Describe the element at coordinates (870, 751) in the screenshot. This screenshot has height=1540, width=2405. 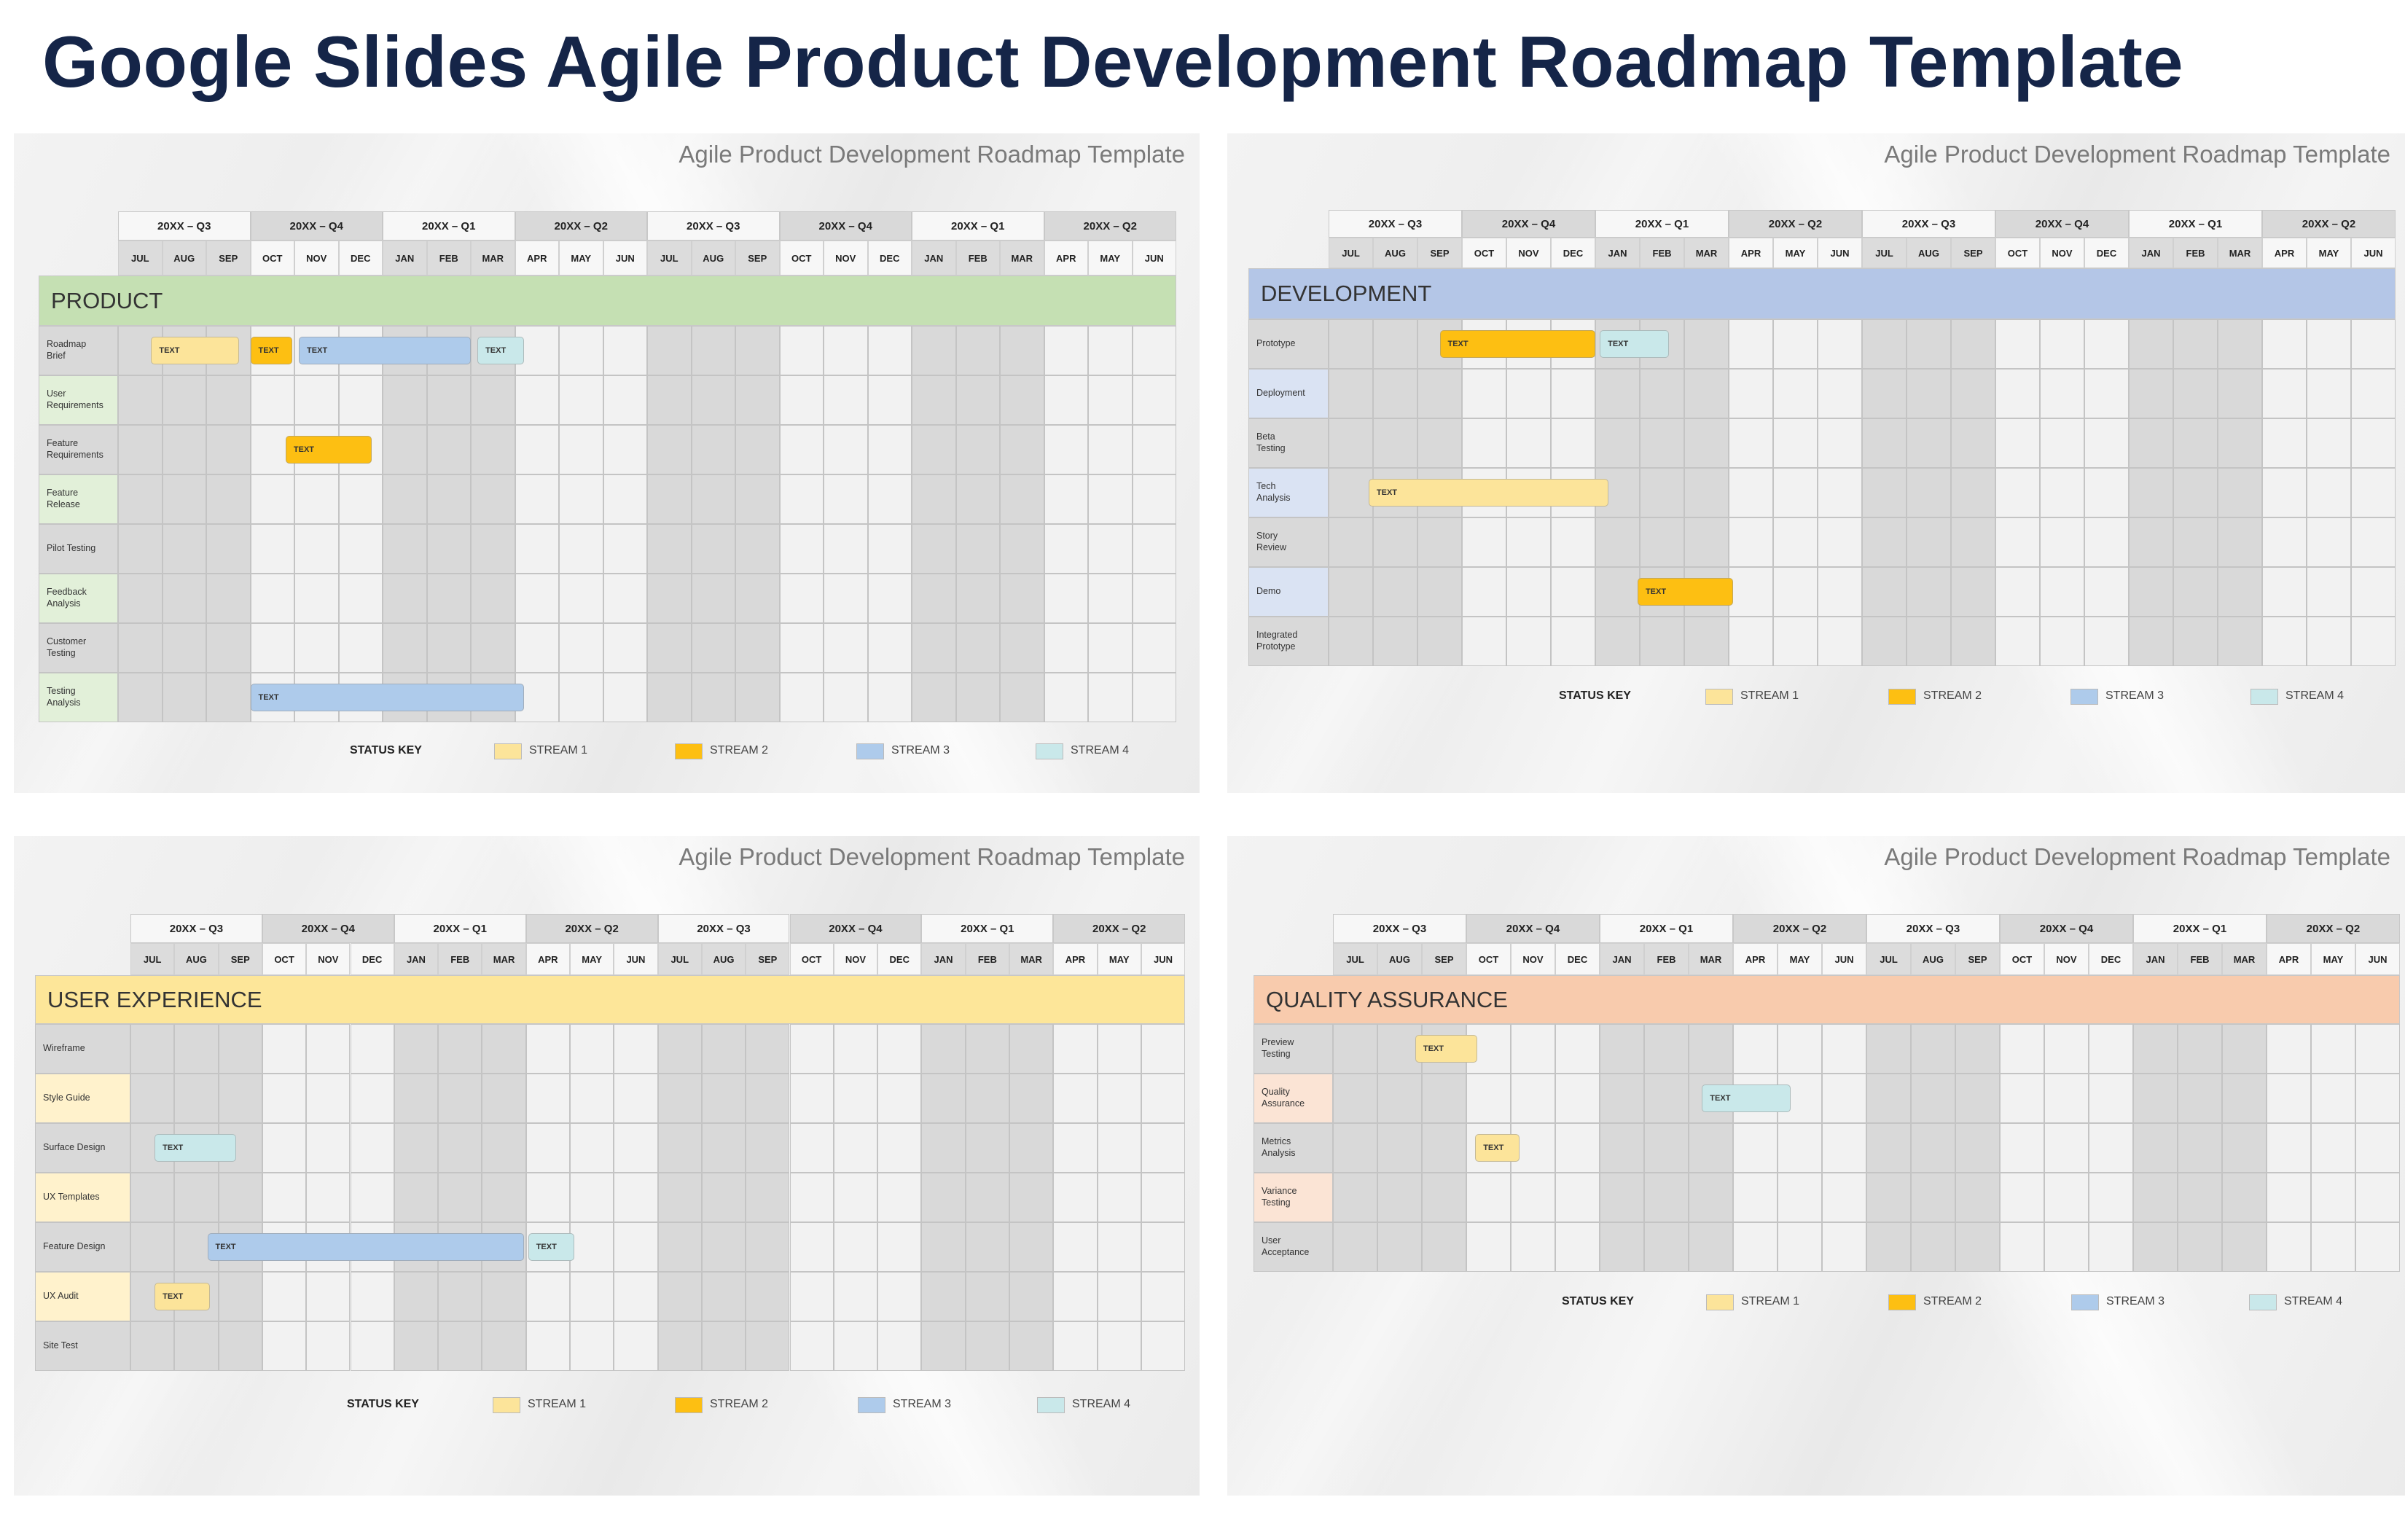
I see `stream-3-swatch` at that location.